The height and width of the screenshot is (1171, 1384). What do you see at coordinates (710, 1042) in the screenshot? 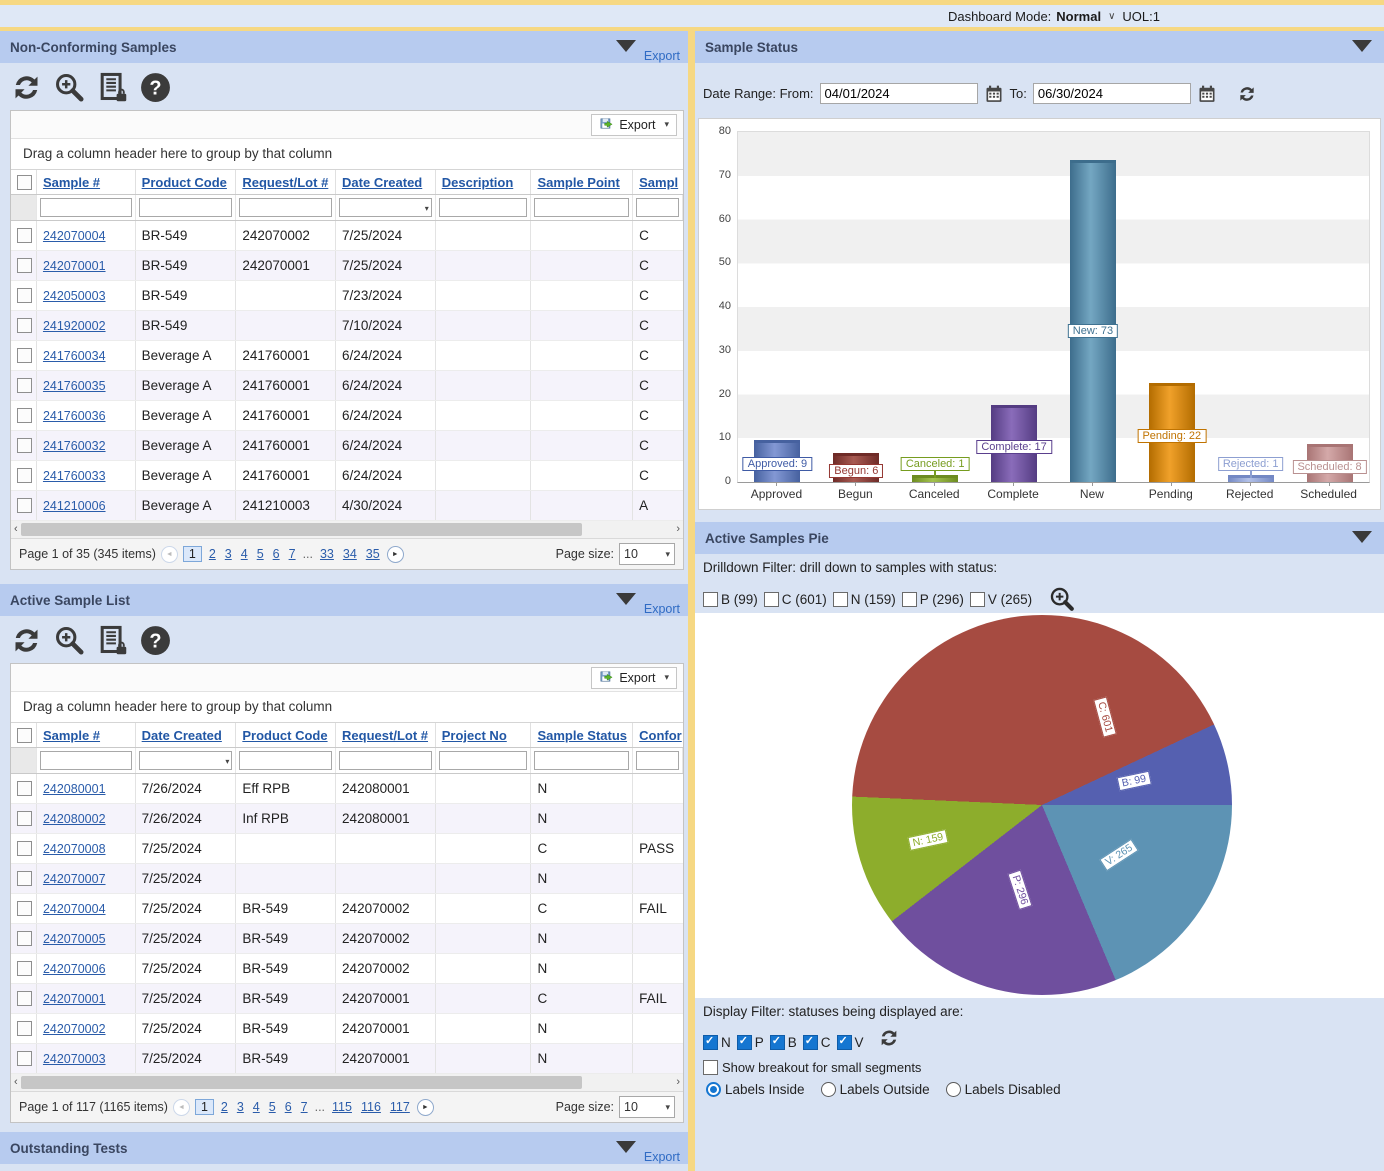
I see `display-checkbox-n` at bounding box center [710, 1042].